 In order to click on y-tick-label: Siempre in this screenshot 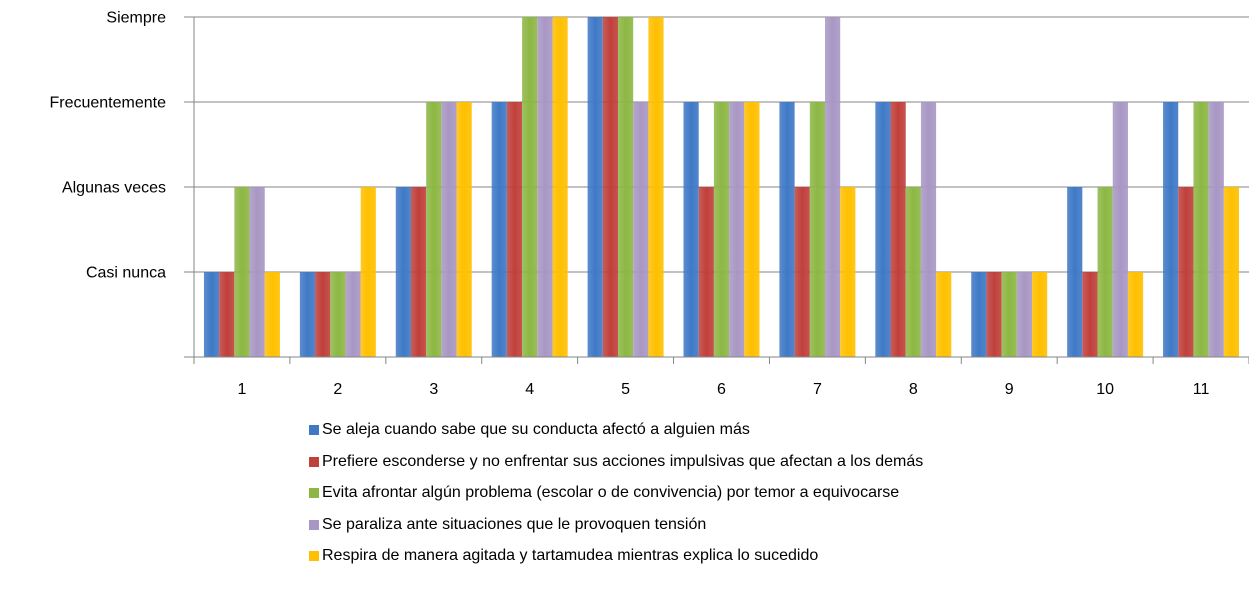, I will do `click(136, 18)`.